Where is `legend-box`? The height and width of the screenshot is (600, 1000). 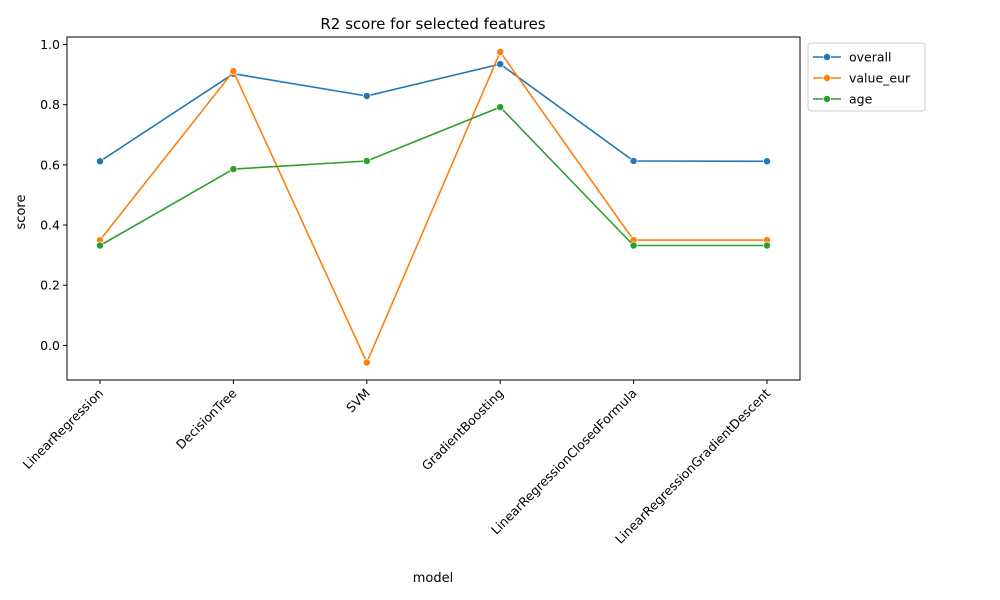
legend-box is located at coordinates (866, 77).